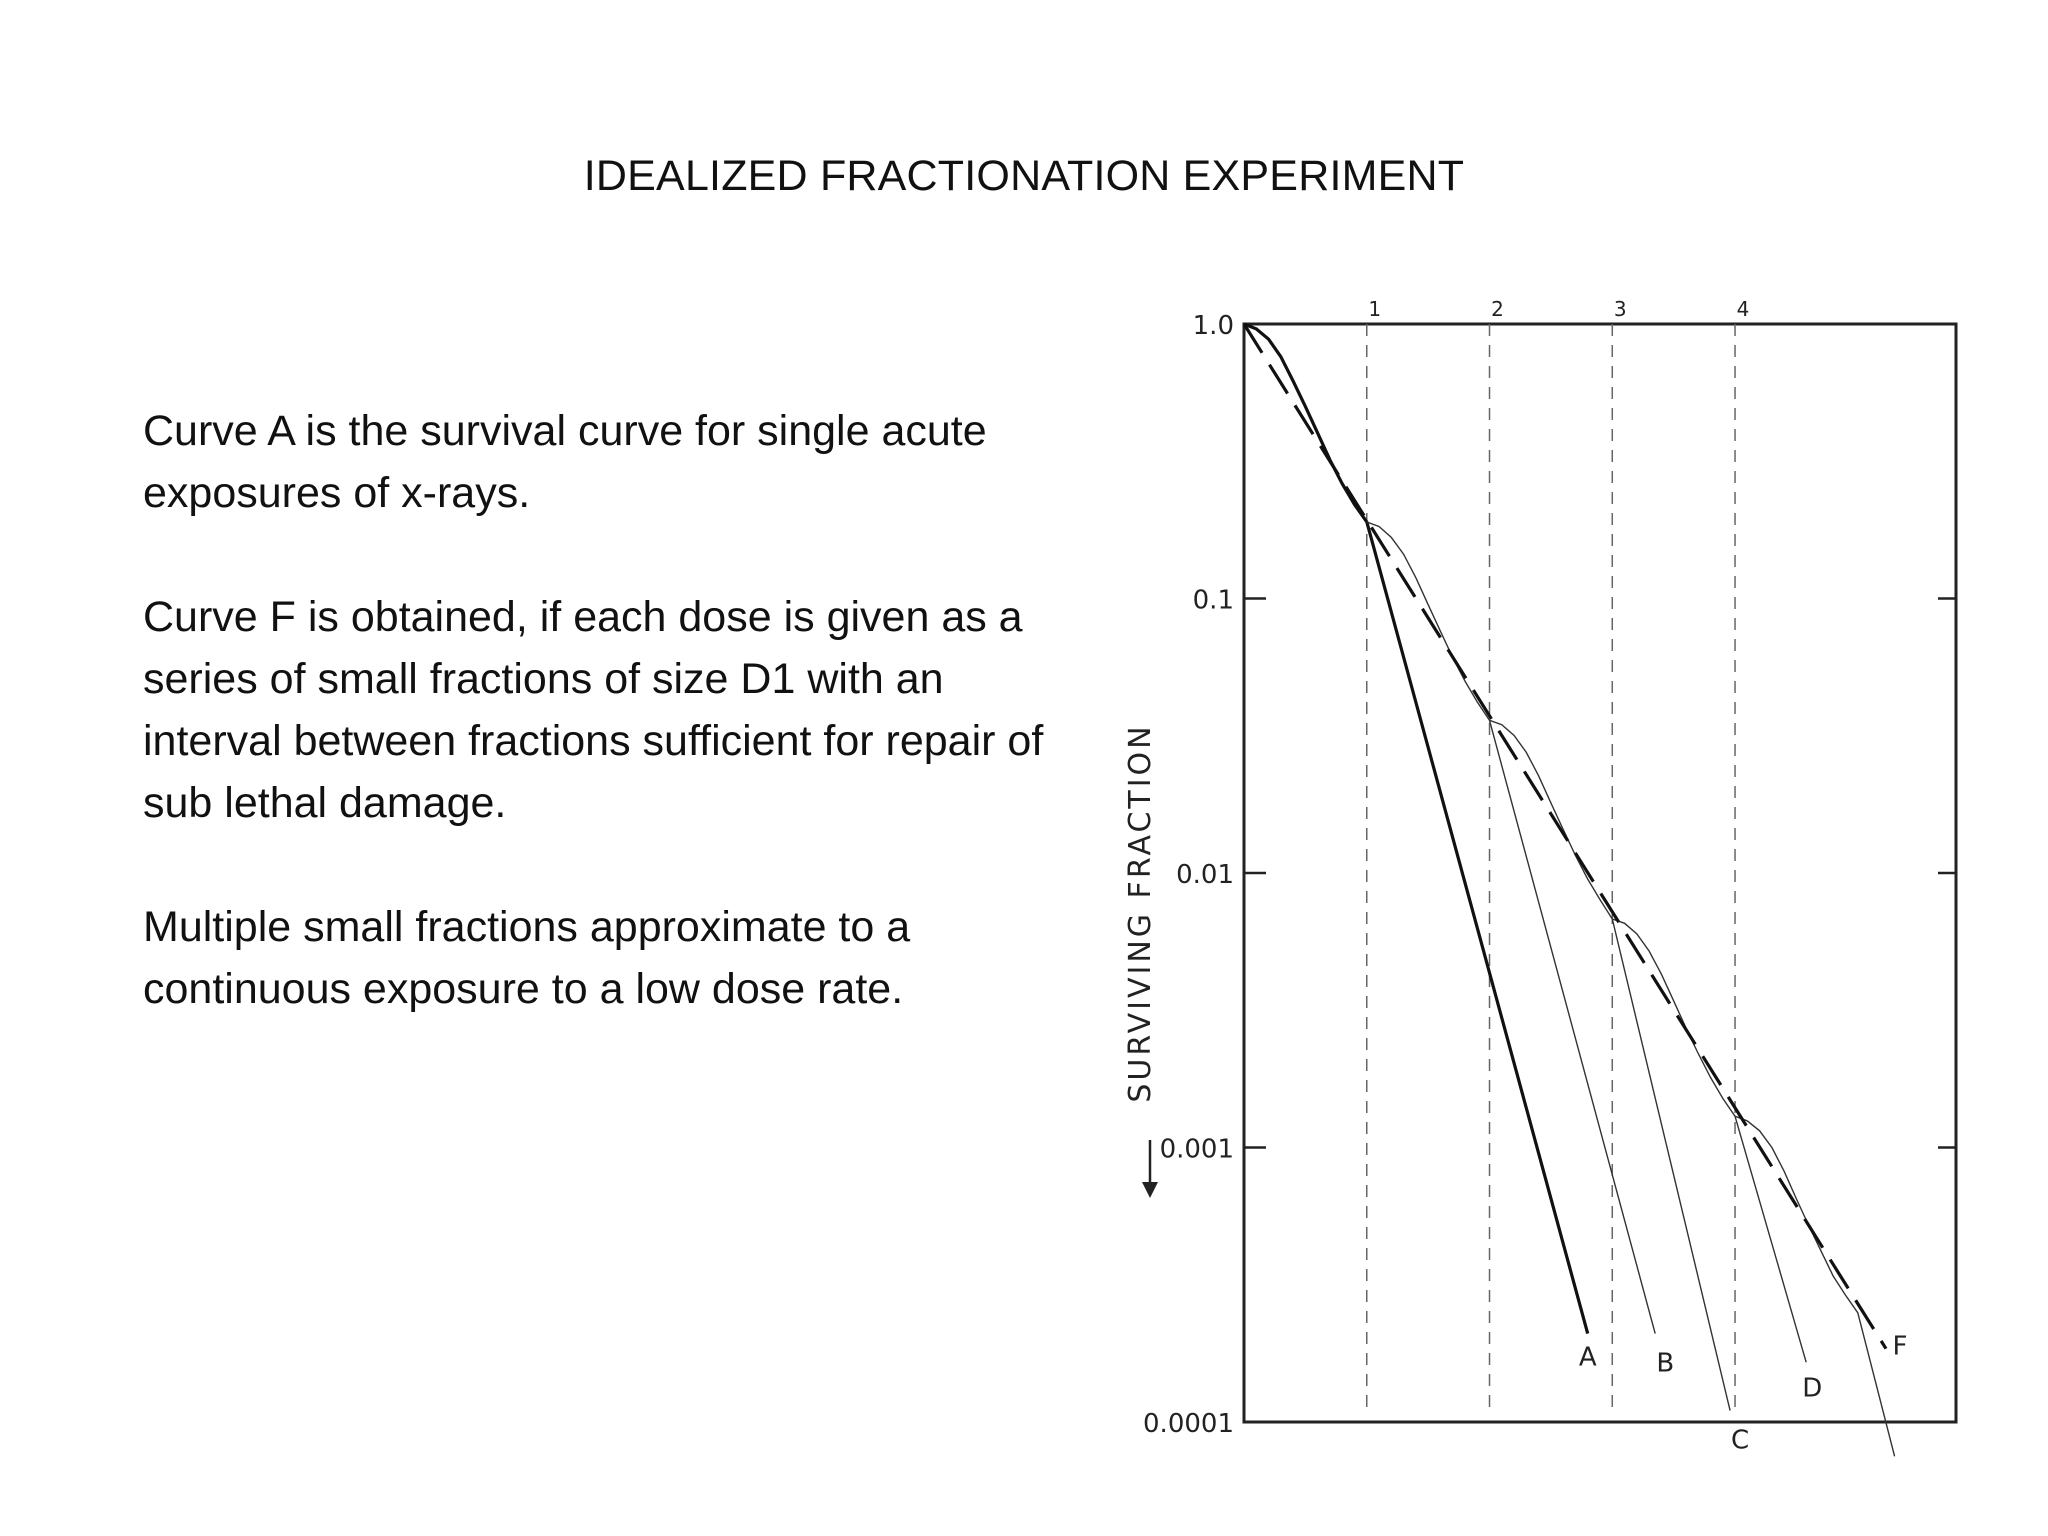 The height and width of the screenshot is (1536, 2048). I want to click on curve-label-d: D, so click(1812, 1388).